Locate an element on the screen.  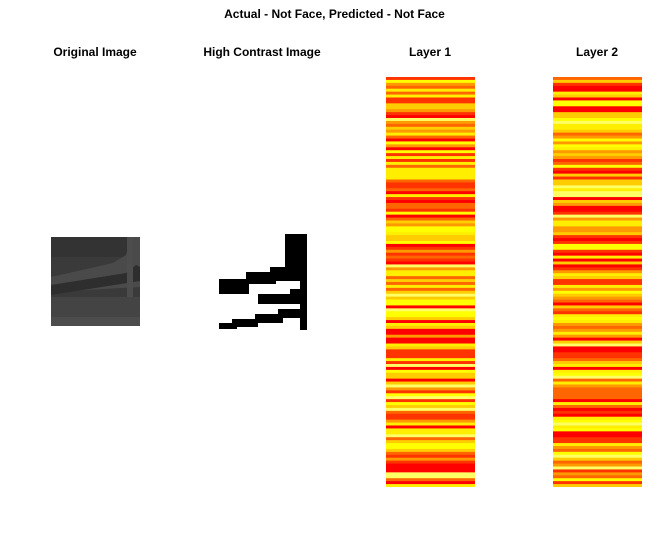
hc-block-bottom-left is located at coordinates (228, 326).